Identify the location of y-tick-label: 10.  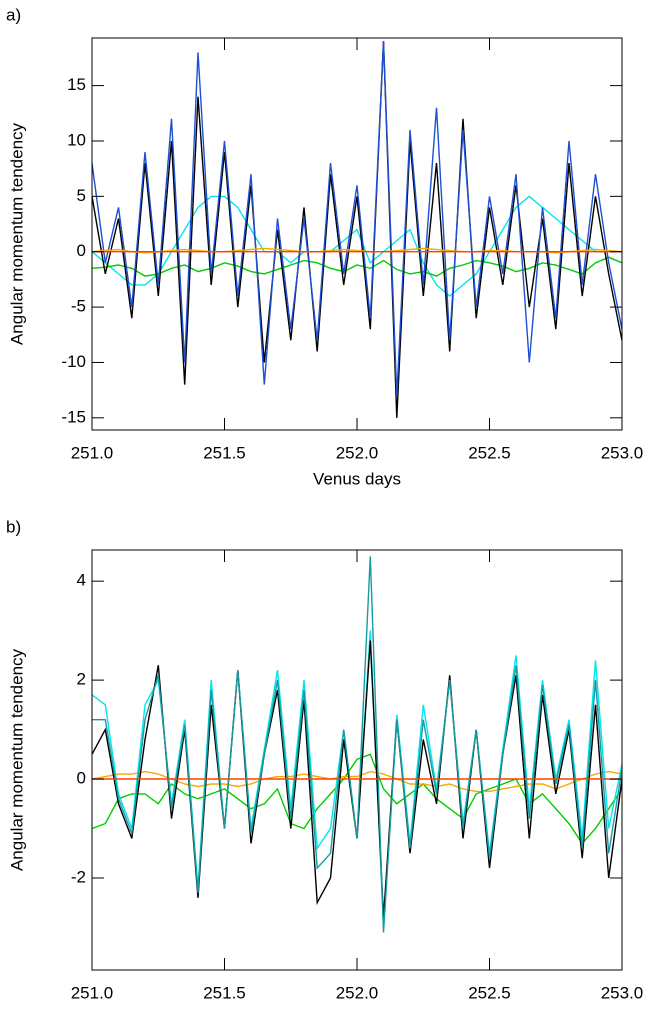
(76, 139).